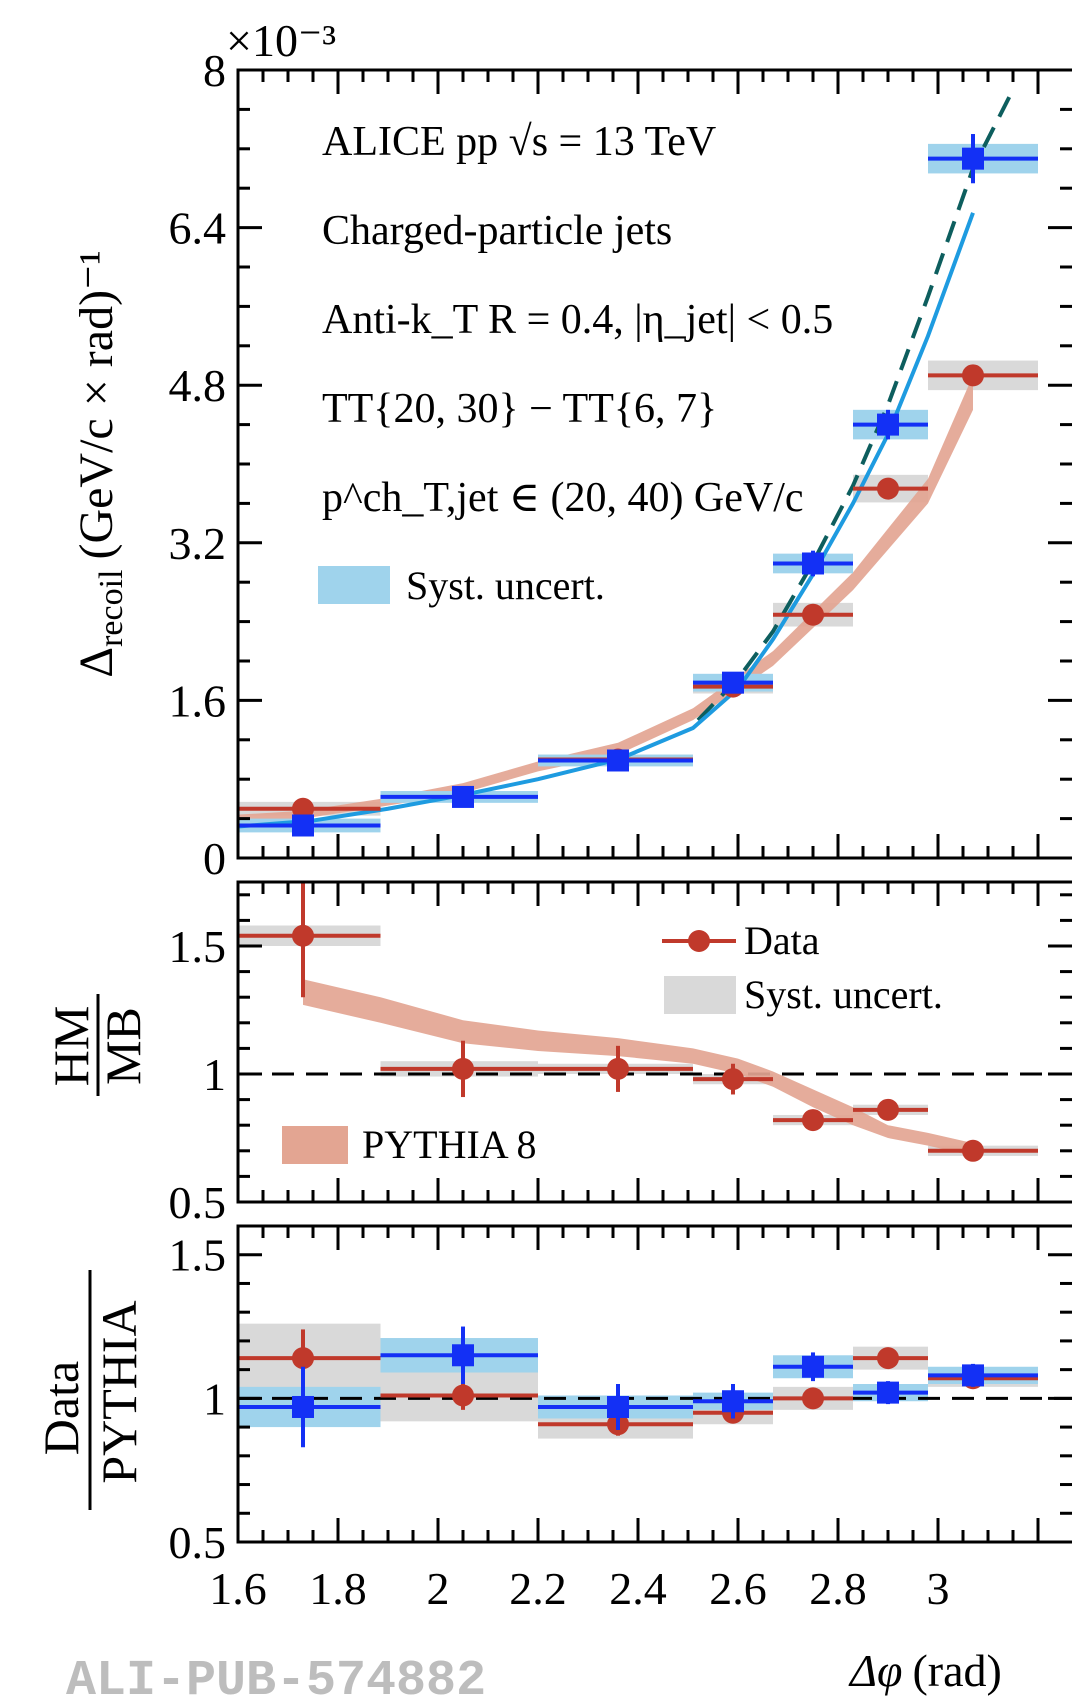 Image resolution: width=1072 pixels, height=1700 pixels. What do you see at coordinates (738, 1588) in the screenshot?
I see `x-tick-label-5: 2.6` at bounding box center [738, 1588].